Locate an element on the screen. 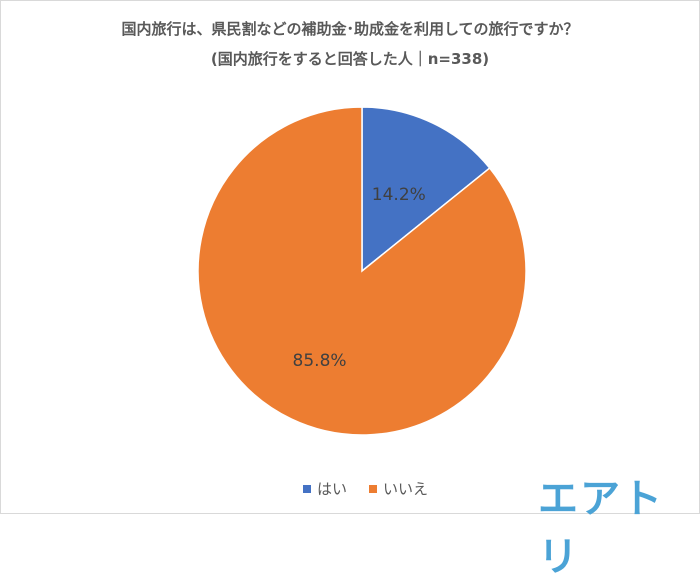 Image resolution: width=700 pixels, height=582 pixels. data-label-0: 14.2% is located at coordinates (399, 195).